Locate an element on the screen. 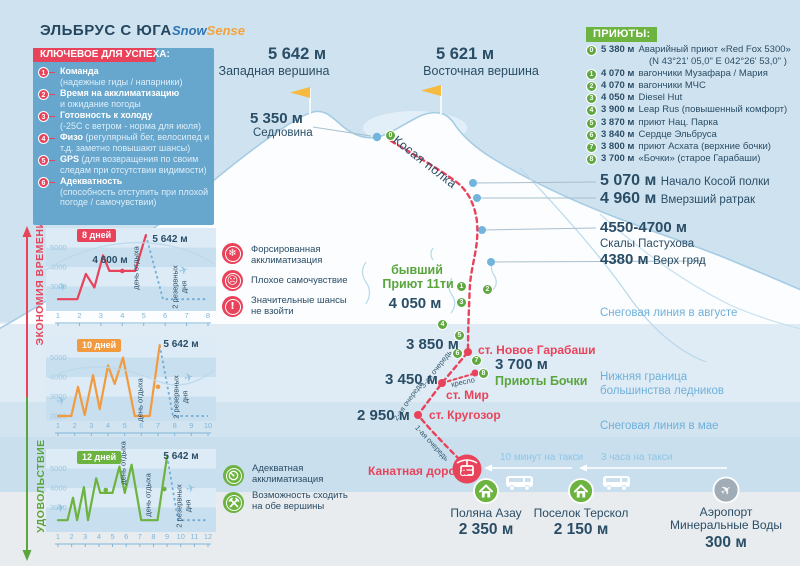  map-marker-3: 3 is located at coordinates (461, 302).